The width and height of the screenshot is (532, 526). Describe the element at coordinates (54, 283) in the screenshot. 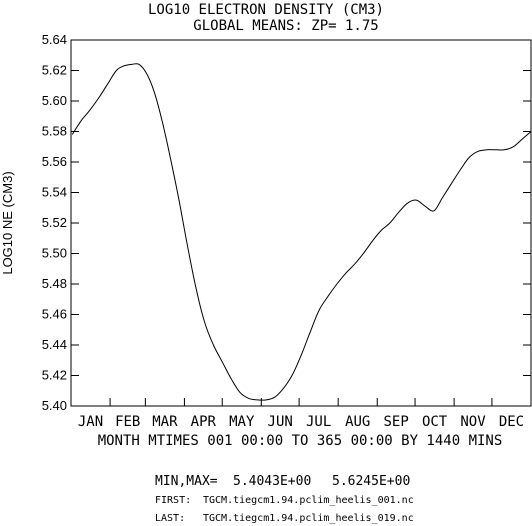

I see `y-tick-label: 5.48` at that location.